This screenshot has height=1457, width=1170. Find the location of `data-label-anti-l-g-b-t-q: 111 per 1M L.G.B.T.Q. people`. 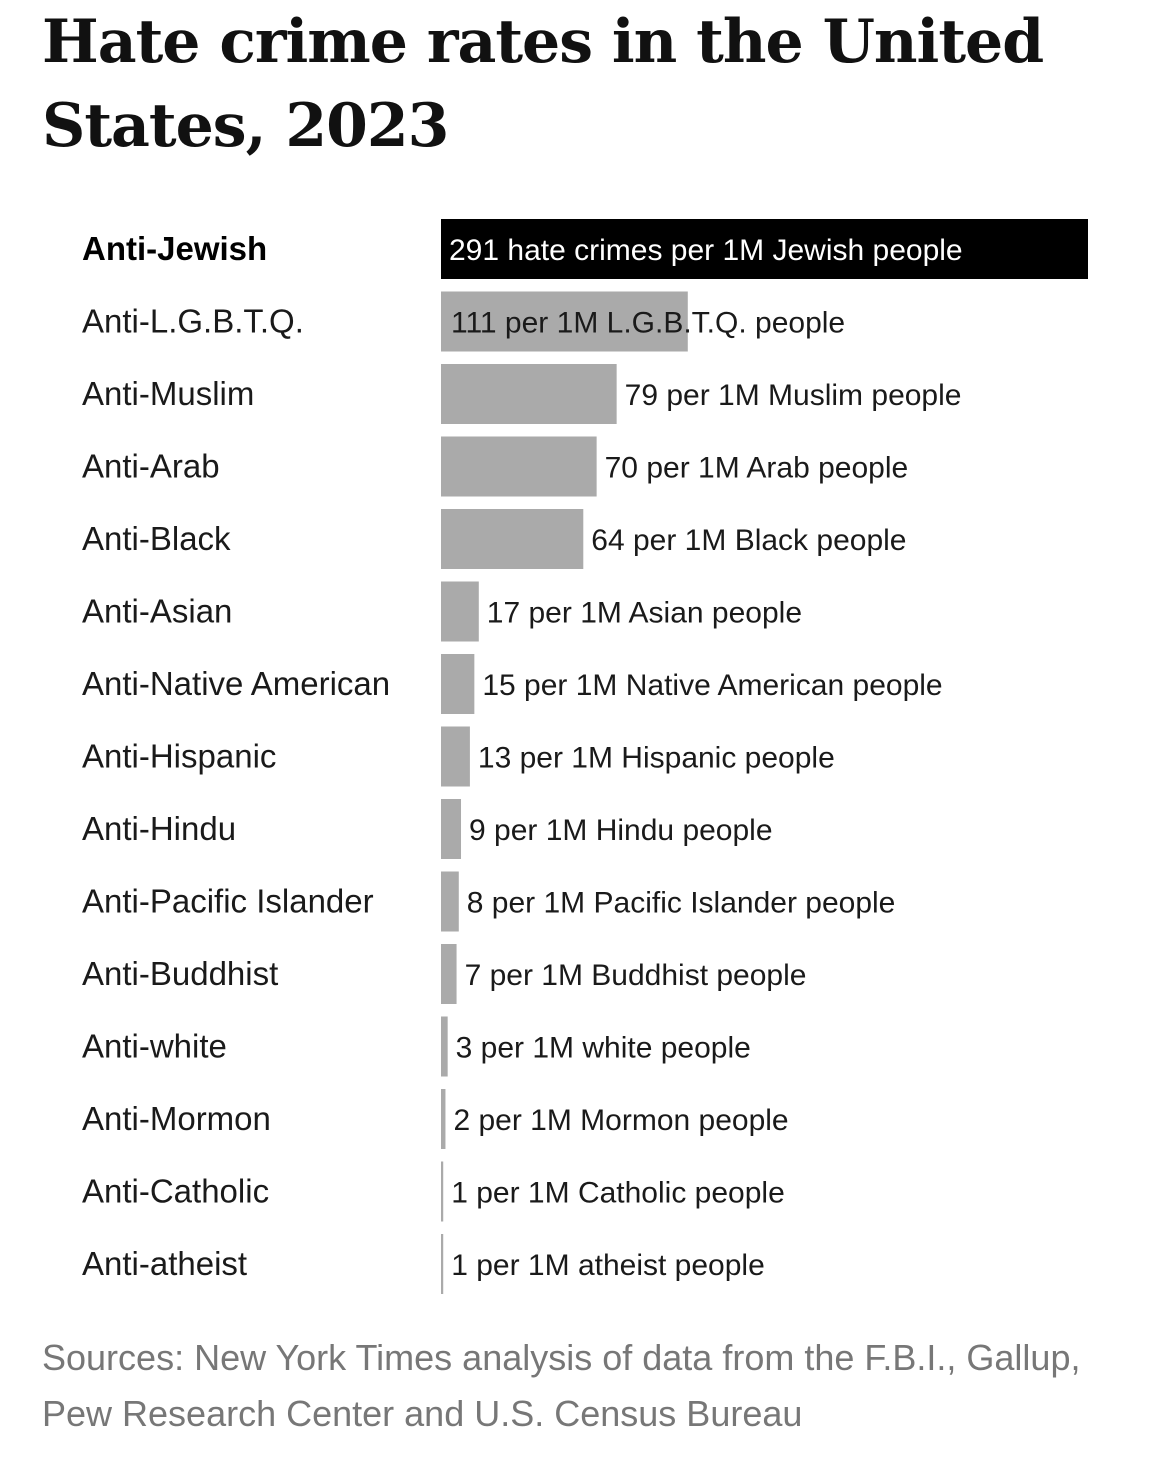

data-label-anti-l-g-b-t-q: 111 per 1M L.G.B.T.Q. people is located at coordinates (648, 323).